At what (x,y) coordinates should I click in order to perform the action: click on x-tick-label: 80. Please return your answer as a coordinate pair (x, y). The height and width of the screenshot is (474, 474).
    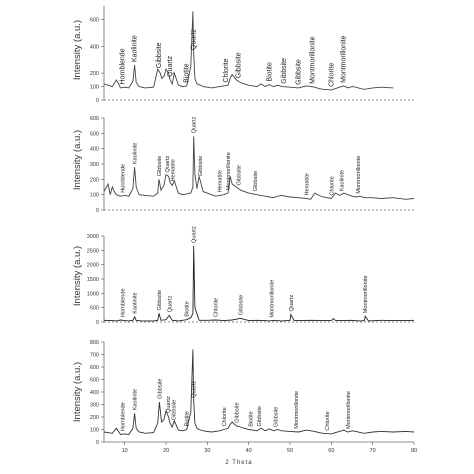
    Looking at the image, I should click on (414, 451).